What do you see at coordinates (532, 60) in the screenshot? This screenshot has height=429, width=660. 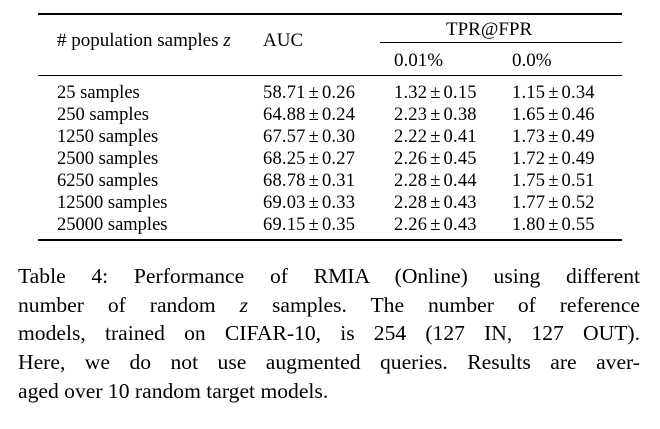 I see `header-tpr-00: 0.0%` at bounding box center [532, 60].